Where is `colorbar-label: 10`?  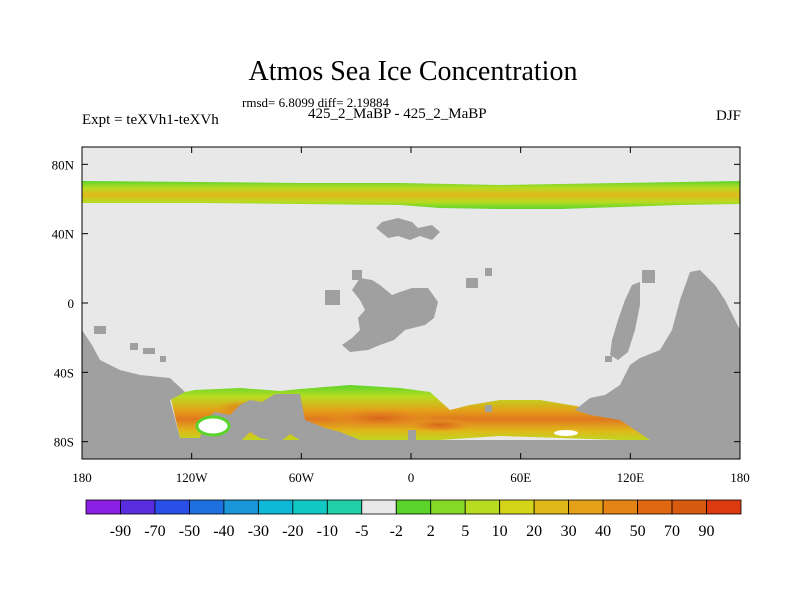
colorbar-label: 10 is located at coordinates (500, 531).